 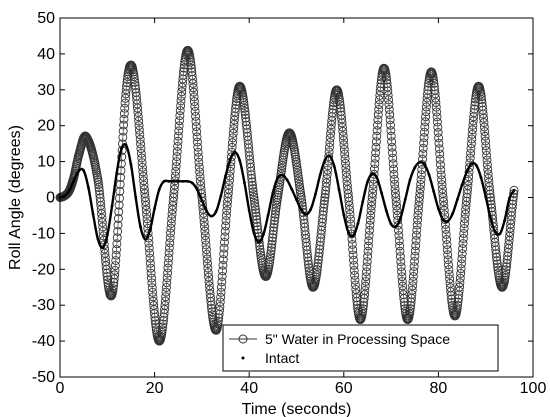 I want to click on y-tick-label: 30, so click(x=46, y=90).